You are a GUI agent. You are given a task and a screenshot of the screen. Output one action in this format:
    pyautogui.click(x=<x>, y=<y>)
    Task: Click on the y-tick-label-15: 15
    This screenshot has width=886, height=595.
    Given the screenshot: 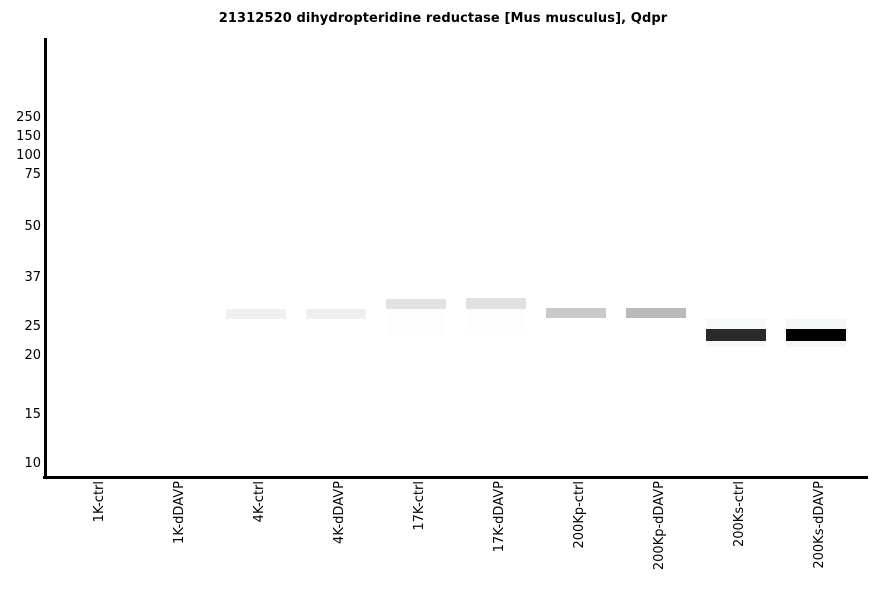 What is the action you would take?
    pyautogui.click(x=32, y=414)
    